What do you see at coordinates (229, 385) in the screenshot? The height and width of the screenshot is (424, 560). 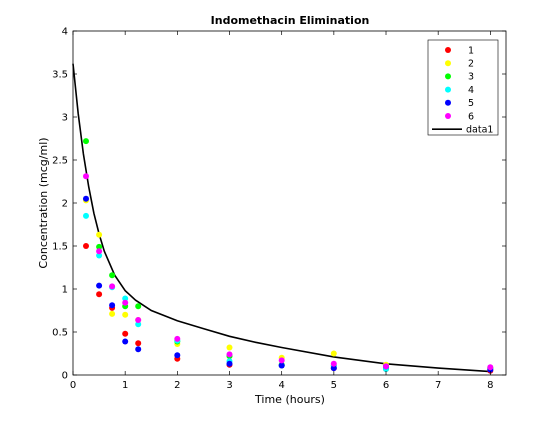 I see `x-tick-label: 3` at bounding box center [229, 385].